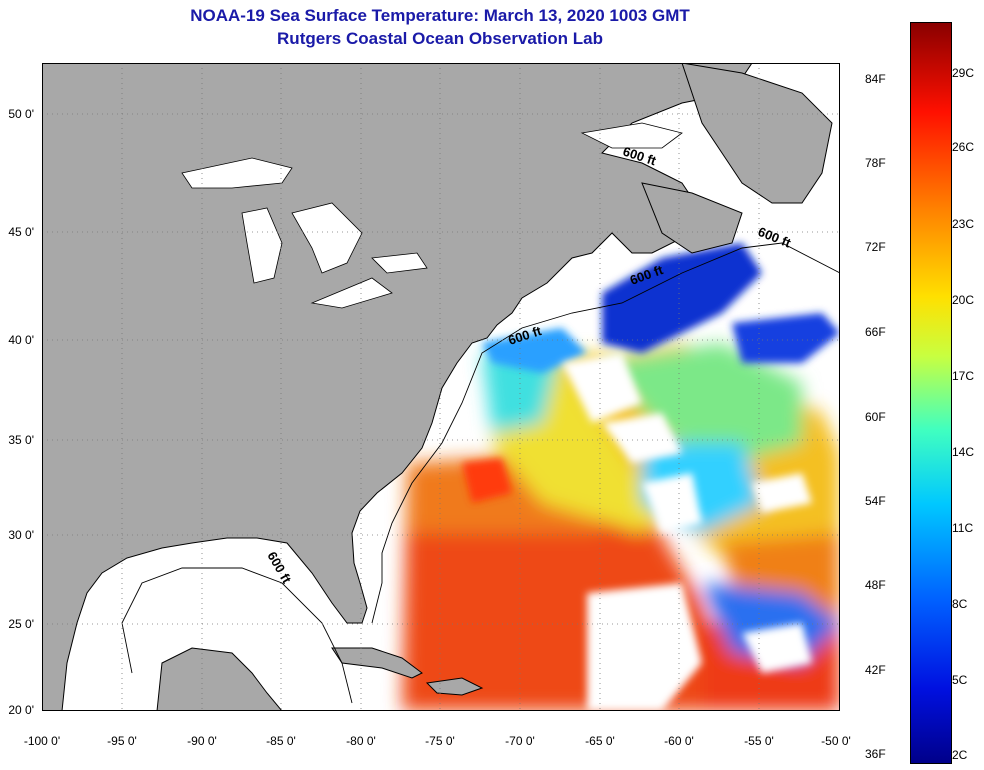  What do you see at coordinates (963, 452) in the screenshot?
I see `colorbar-c-label: 14C` at bounding box center [963, 452].